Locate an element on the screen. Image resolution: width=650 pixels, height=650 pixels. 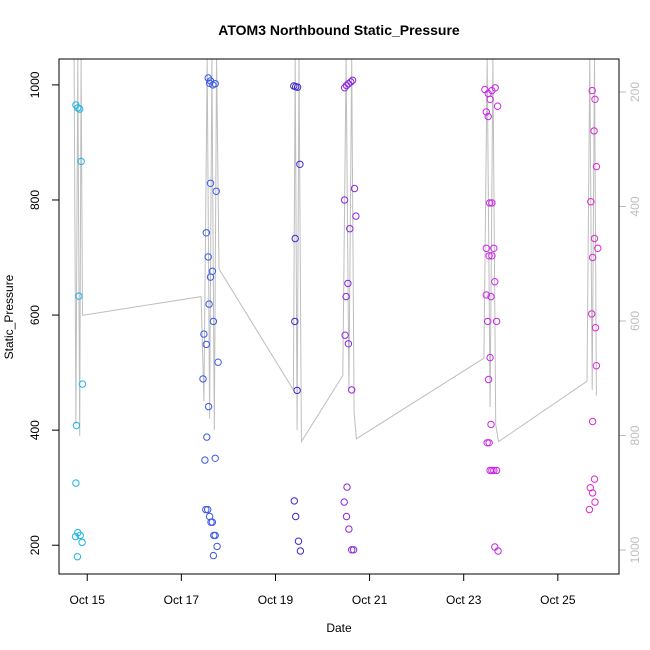
y-tick-label: 400 is located at coordinates (35, 430).